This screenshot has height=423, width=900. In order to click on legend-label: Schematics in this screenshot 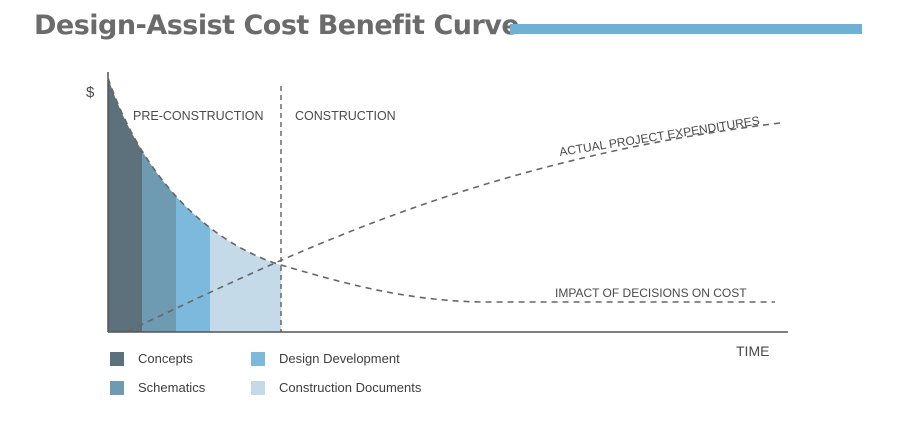, I will do `click(172, 387)`.